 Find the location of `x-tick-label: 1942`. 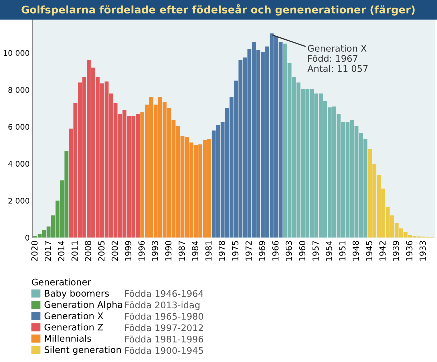

x-tick-label: 1942 is located at coordinates (383, 251).